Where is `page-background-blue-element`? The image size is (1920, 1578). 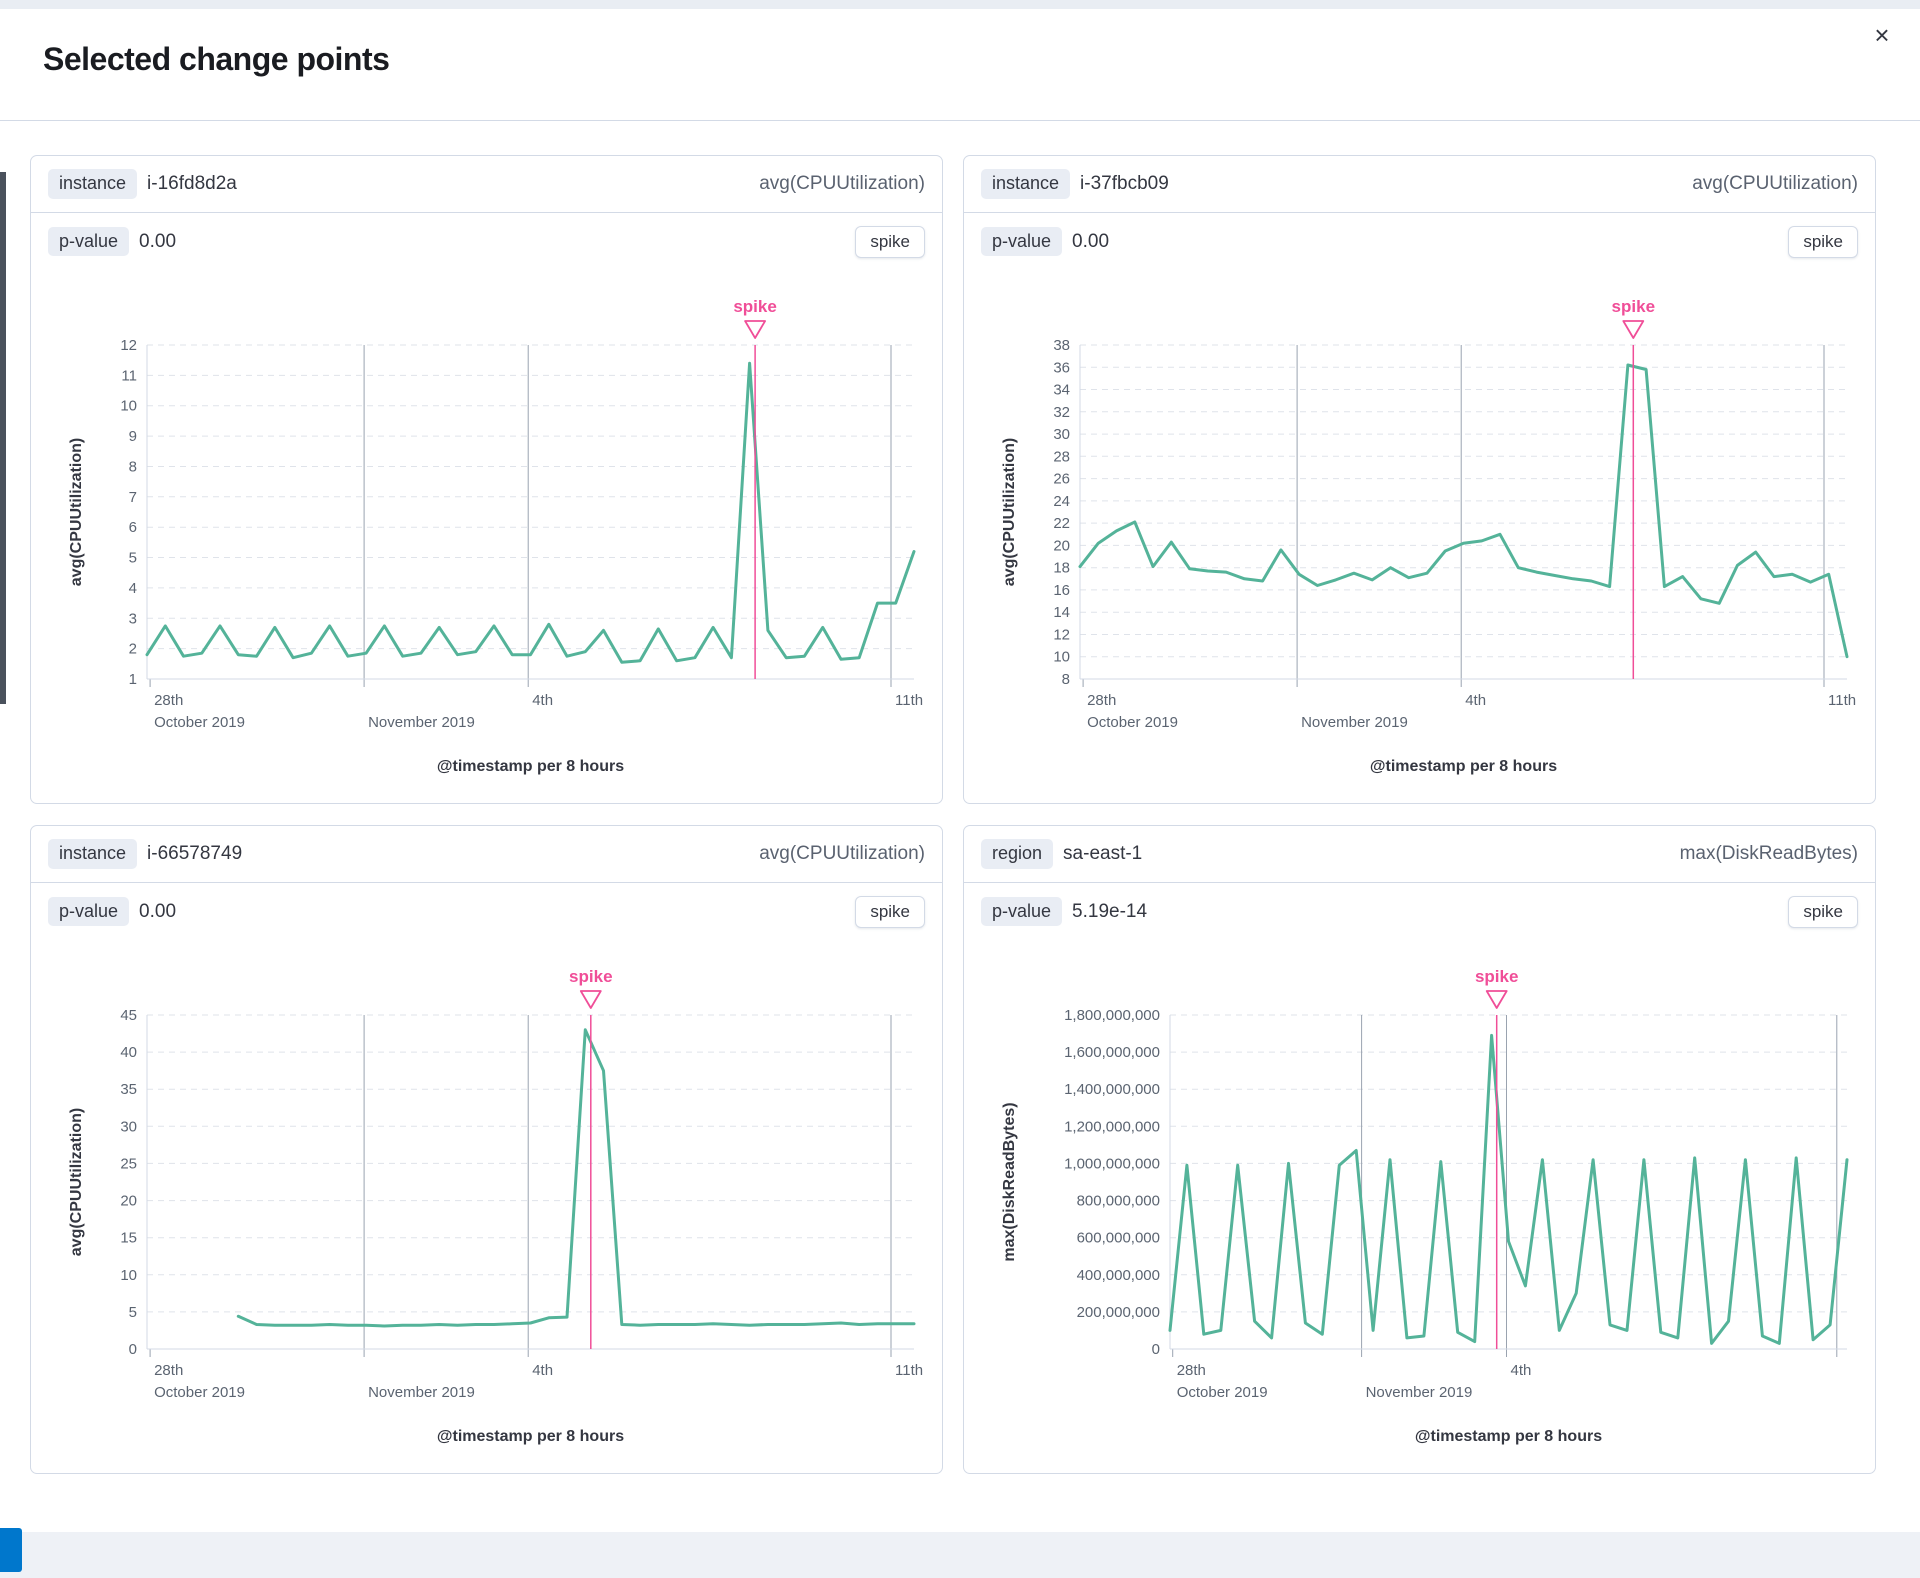
page-background-blue-element is located at coordinates (11, 1550).